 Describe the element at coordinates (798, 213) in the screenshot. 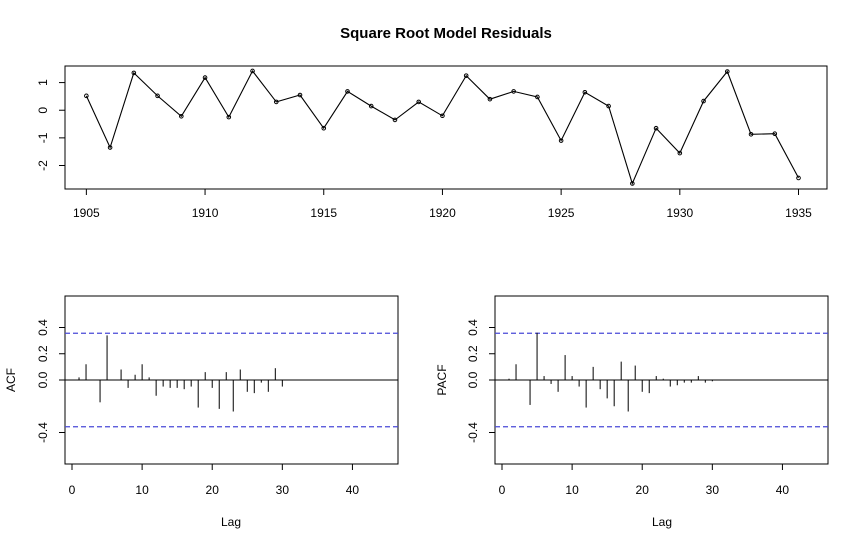

I see `x-tick-label: 1935` at that location.